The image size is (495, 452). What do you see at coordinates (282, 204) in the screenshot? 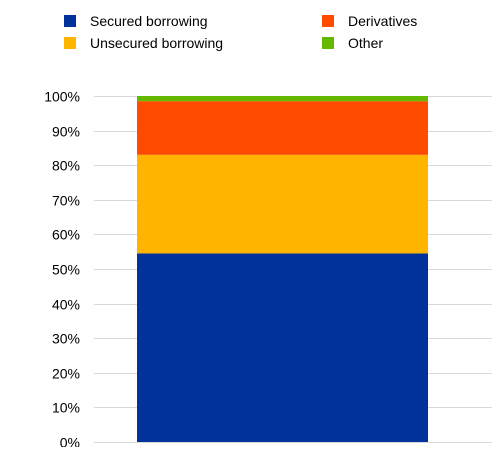
I see `bar-segment-unsecured-borrowing` at bounding box center [282, 204].